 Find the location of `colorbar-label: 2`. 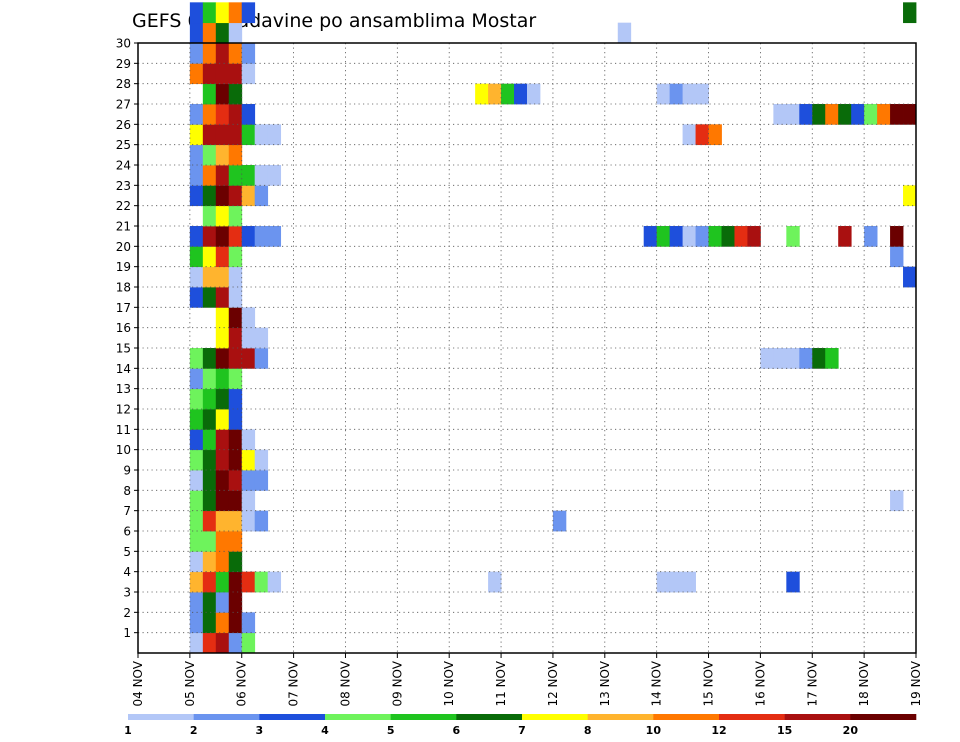

colorbar-label: 2 is located at coordinates (194, 730).